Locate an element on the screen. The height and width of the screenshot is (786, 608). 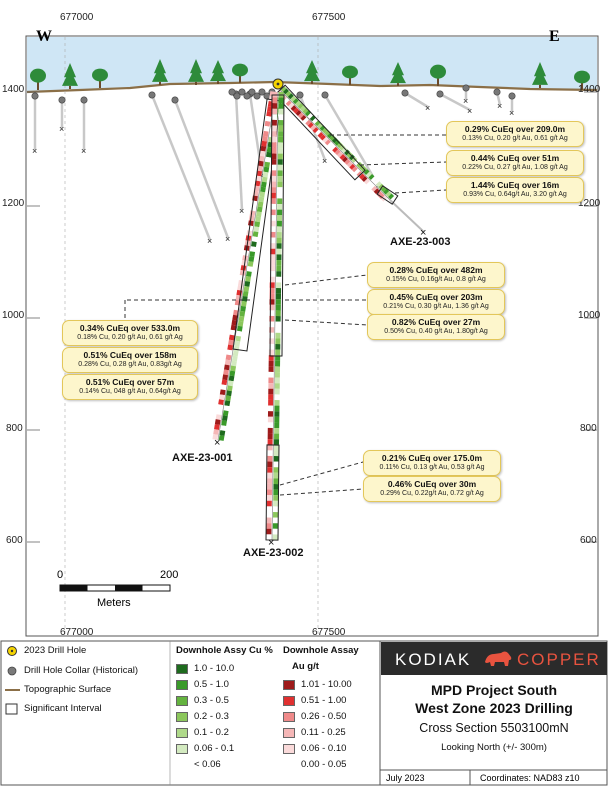
au-legend-range-label: 0.00 - 0.05 is located at coordinates (324, 764).